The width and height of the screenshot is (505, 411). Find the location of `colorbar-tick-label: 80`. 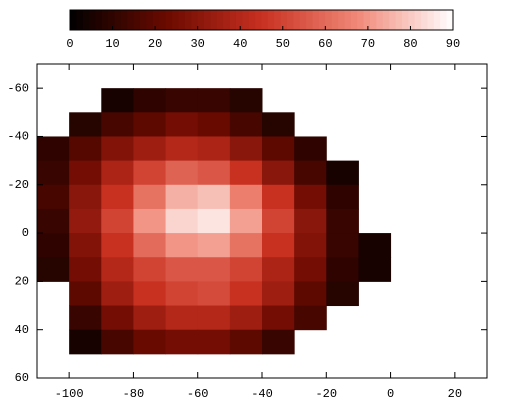

colorbar-tick-label: 80 is located at coordinates (410, 44).